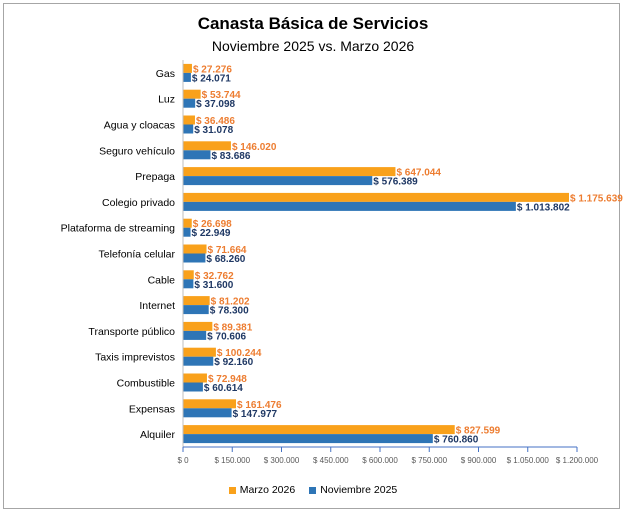 The height and width of the screenshot is (517, 626). Describe the element at coordinates (577, 460) in the screenshot. I see `x-tick-label: $ 1.200.000` at that location.